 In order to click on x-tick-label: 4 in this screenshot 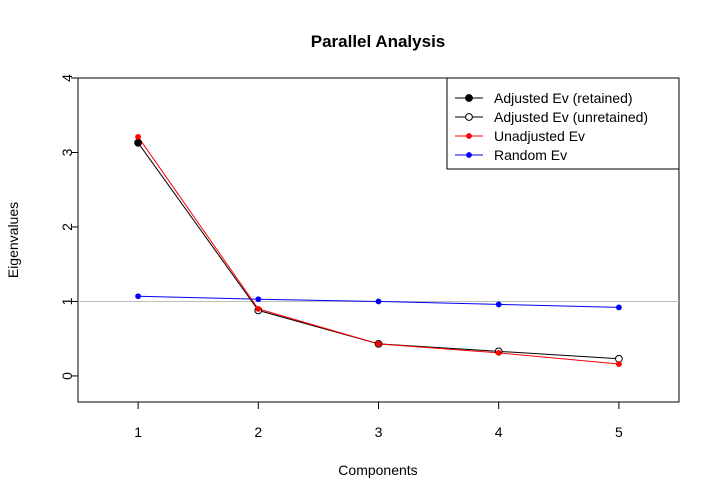, I will do `click(499, 432)`.